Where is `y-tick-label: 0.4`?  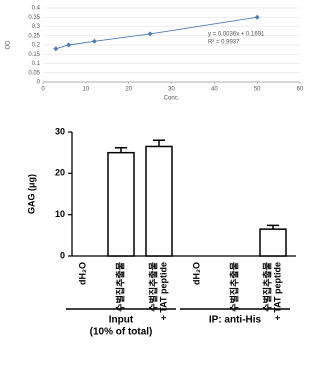
y-tick-label: 0.4 is located at coordinates (36, 9).